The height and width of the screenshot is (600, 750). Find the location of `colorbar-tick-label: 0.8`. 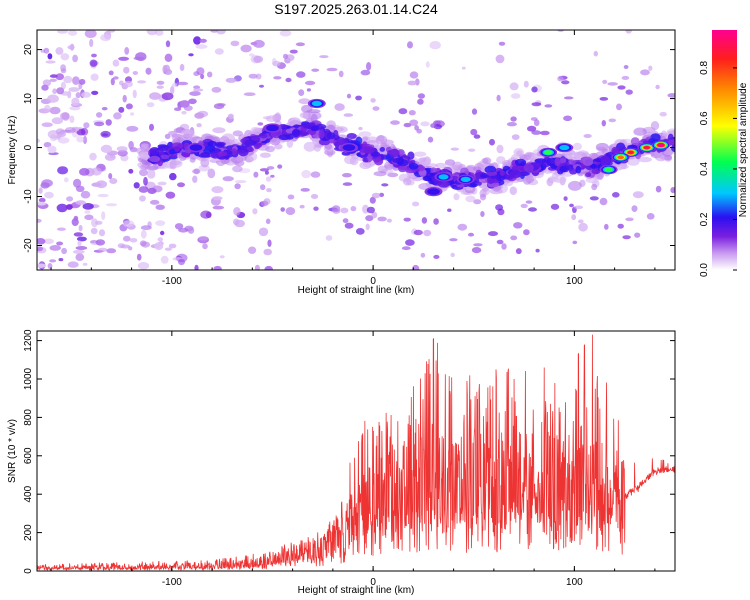

colorbar-tick-label: 0.8 is located at coordinates (704, 68).